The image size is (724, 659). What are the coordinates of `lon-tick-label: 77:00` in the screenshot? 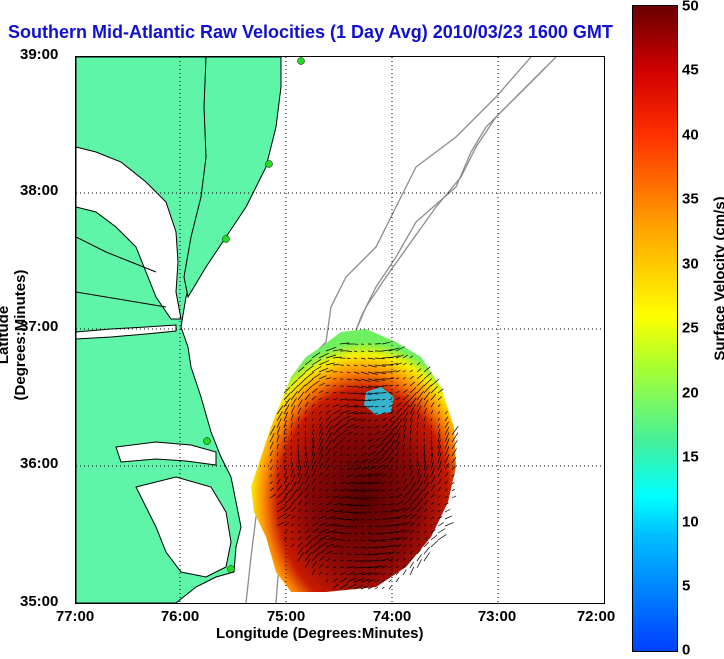 It's located at (75, 616).